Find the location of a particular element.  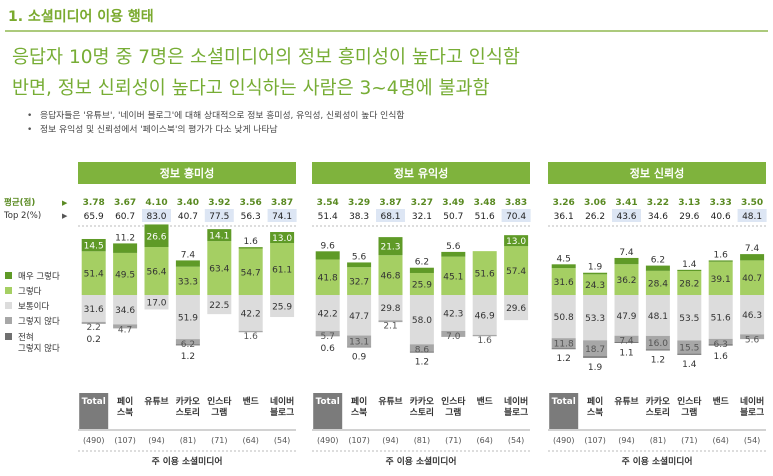

mean-value: 3.41 is located at coordinates (626, 203).